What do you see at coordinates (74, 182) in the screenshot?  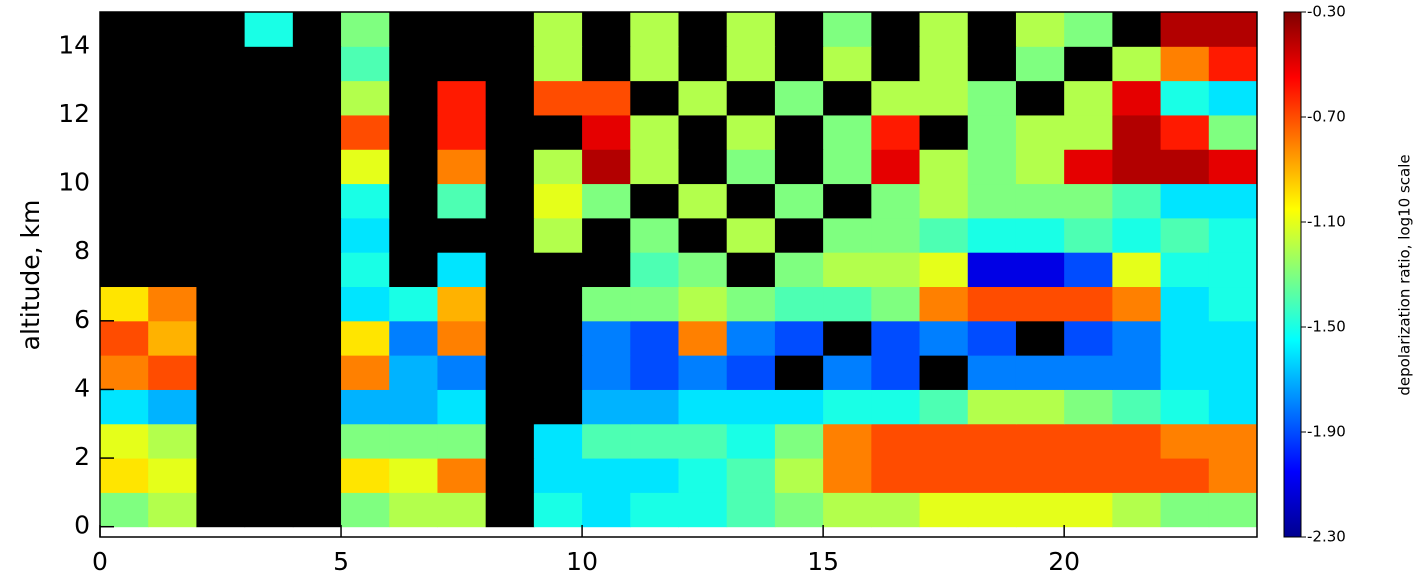 I see `y-tick-label: 10` at bounding box center [74, 182].